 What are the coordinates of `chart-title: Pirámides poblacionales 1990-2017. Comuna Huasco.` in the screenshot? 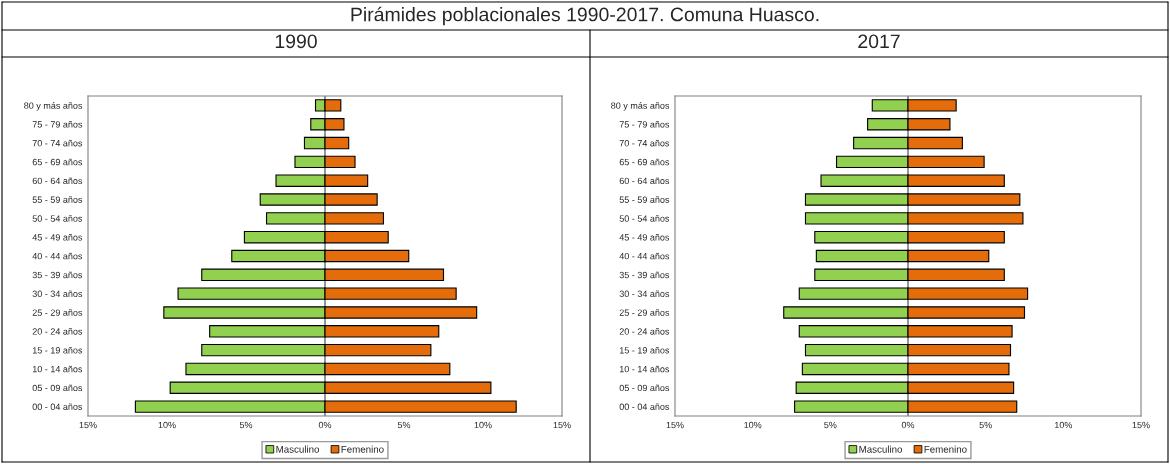 It's located at (585, 16).